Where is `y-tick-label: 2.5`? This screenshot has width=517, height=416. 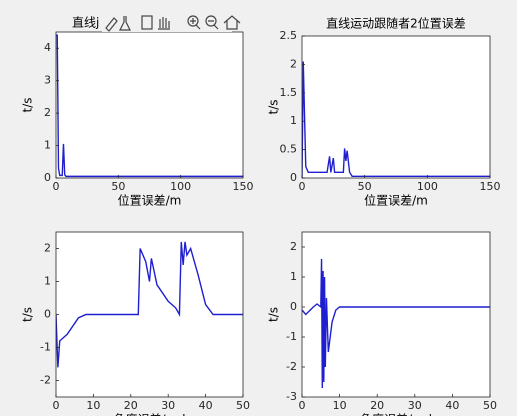 y-tick-label: 2.5 is located at coordinates (289, 35).